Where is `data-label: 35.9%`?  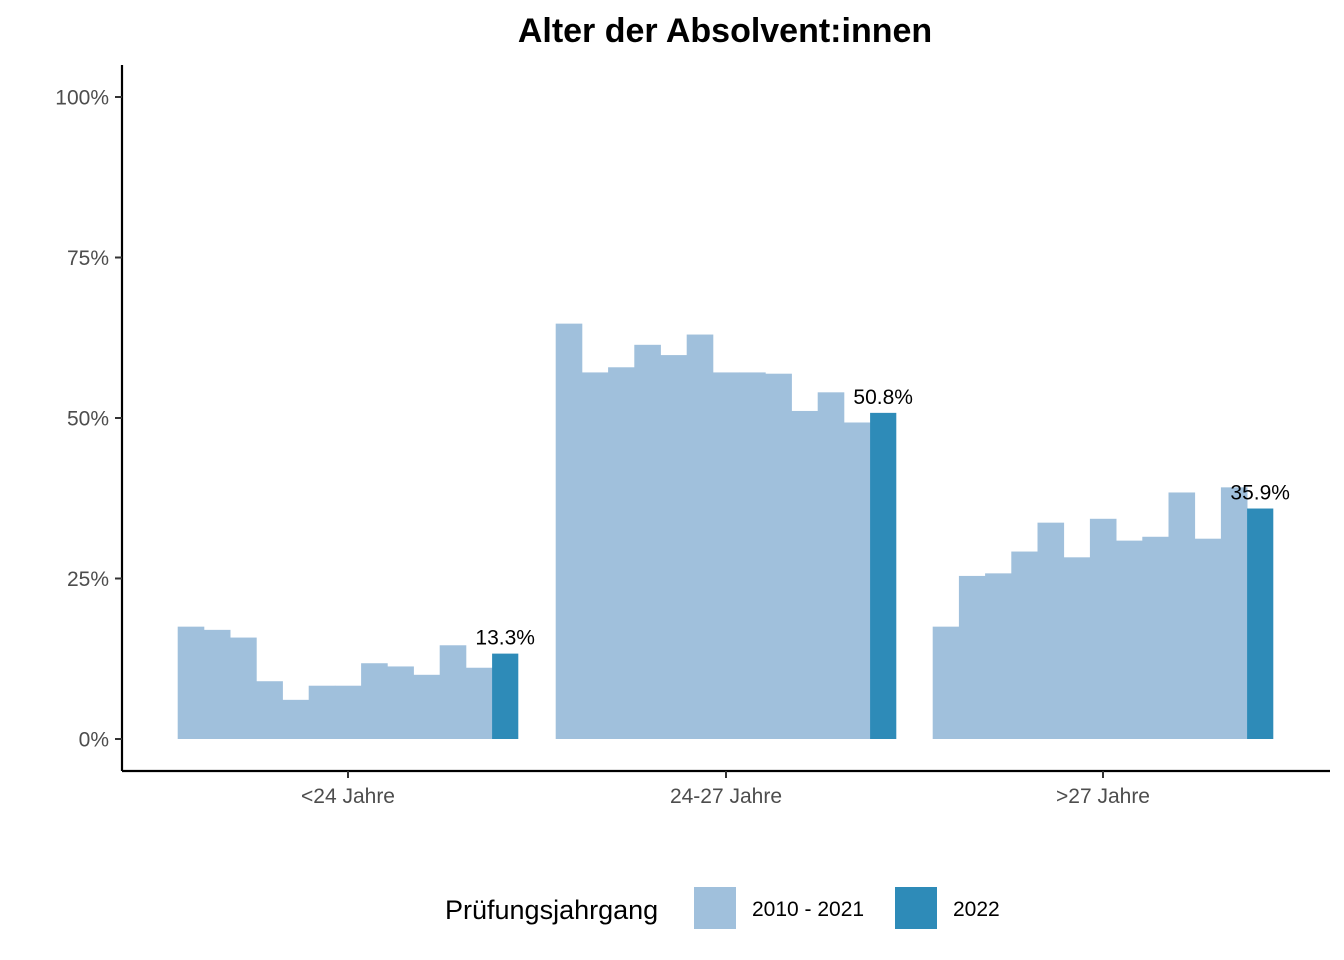
data-label: 35.9% is located at coordinates (1260, 493).